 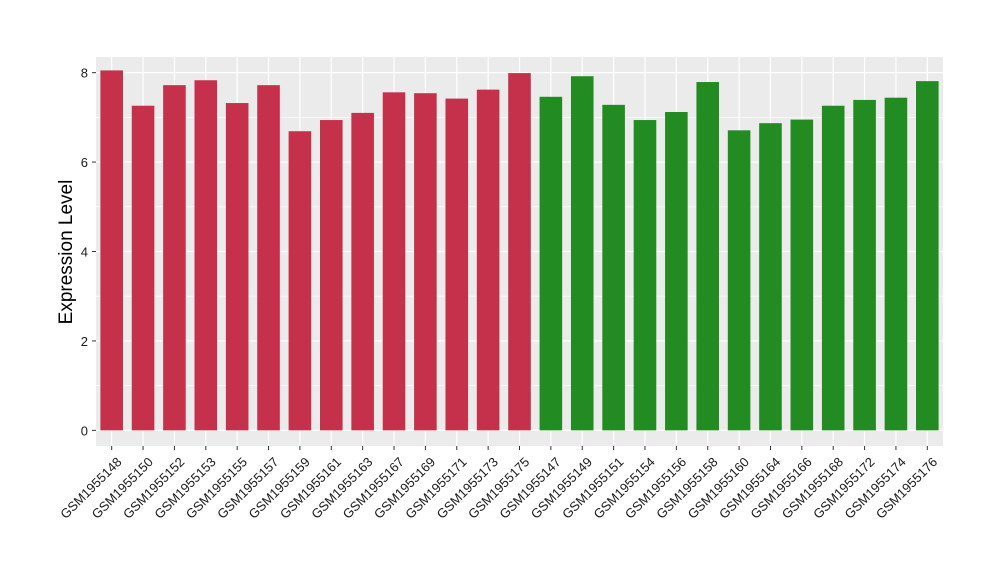 I want to click on bar-GSM1955147, so click(x=551, y=263).